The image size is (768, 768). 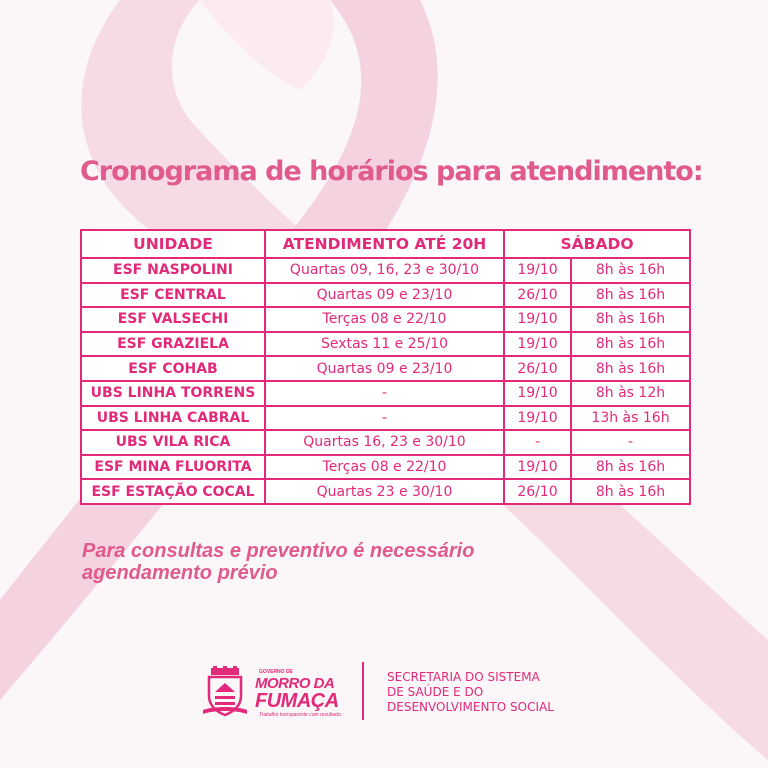 What do you see at coordinates (173, 467) in the screenshot?
I see `unit-cell: ESF MINA FLUORITA` at bounding box center [173, 467].